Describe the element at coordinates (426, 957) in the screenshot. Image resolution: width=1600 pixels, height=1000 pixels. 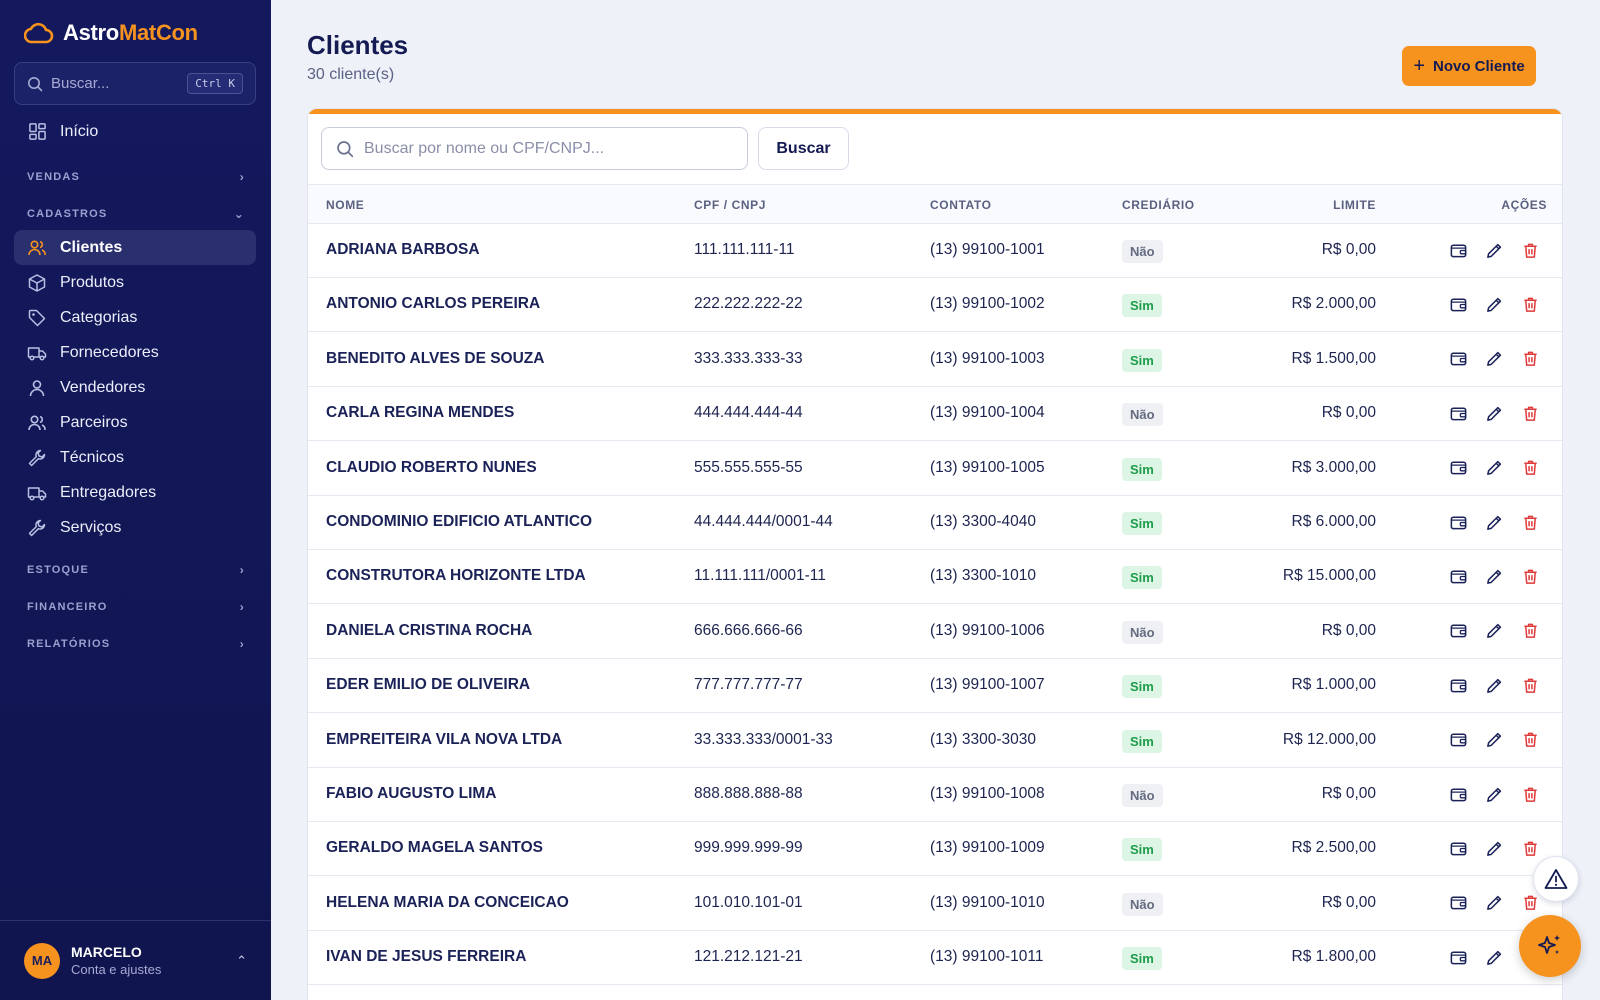
I see `client-name: IVAN DE JESUS FERREIRA` at that location.